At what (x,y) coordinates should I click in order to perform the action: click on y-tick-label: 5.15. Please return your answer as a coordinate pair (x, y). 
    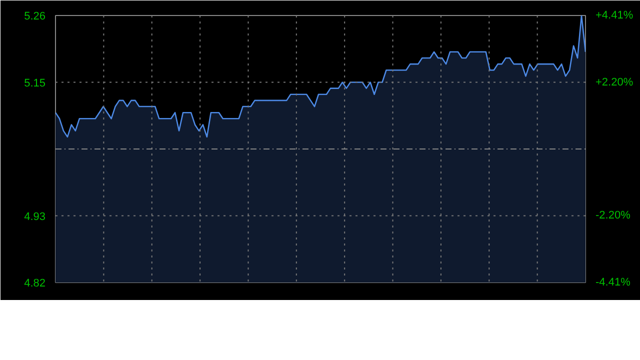
    Looking at the image, I should click on (35, 83).